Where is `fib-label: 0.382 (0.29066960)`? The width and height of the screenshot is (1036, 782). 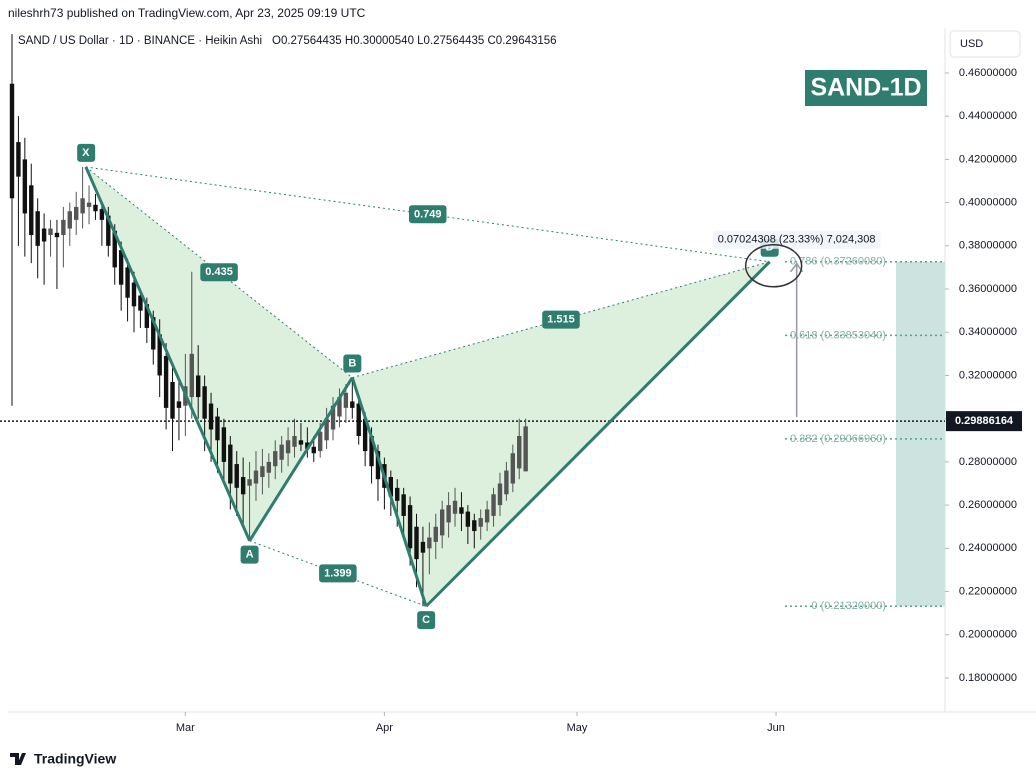 fib-label: 0.382 (0.29066960) is located at coordinates (838, 439).